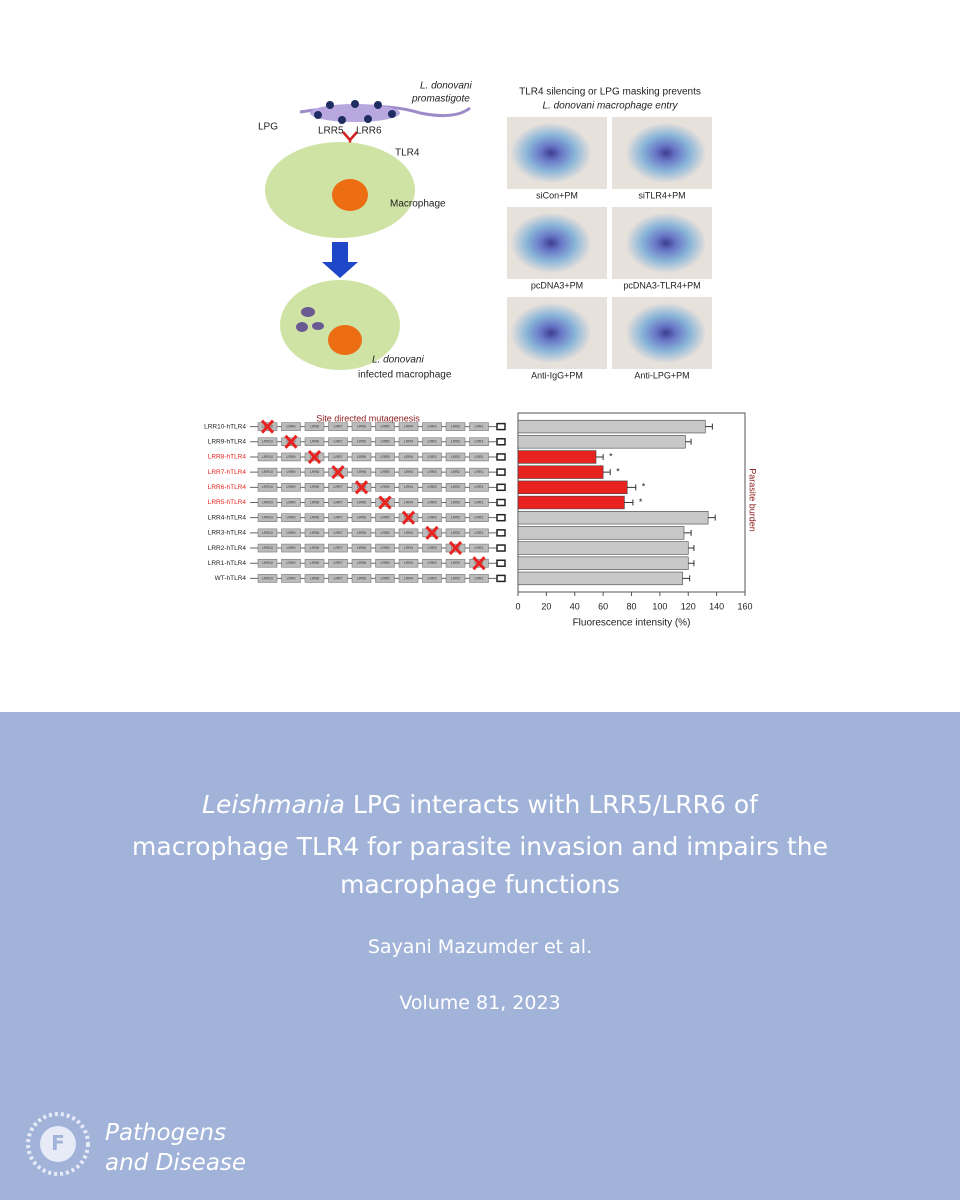 Image resolution: width=960 pixels, height=1200 pixels. I want to click on x-tick-label: 80, so click(631, 606).